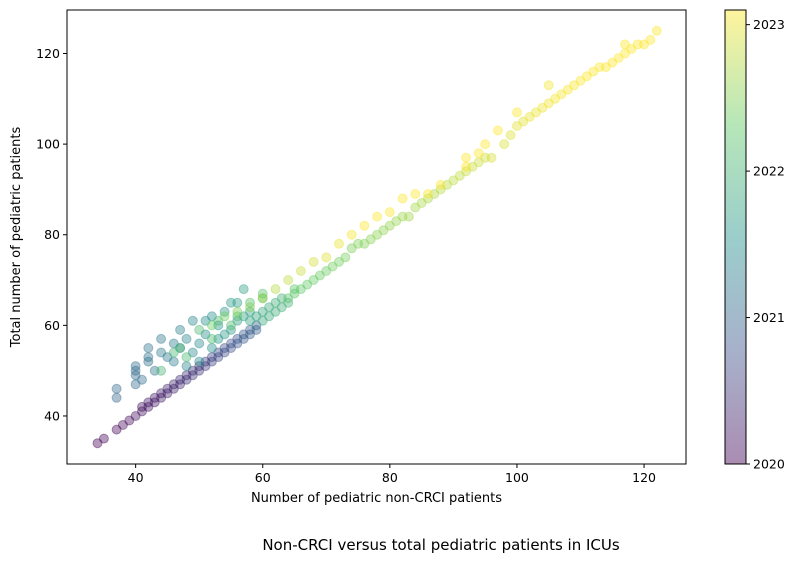 This screenshot has height=563, width=802. What do you see at coordinates (769, 317) in the screenshot?
I see `colorbar-tick-label: 2021` at bounding box center [769, 317].